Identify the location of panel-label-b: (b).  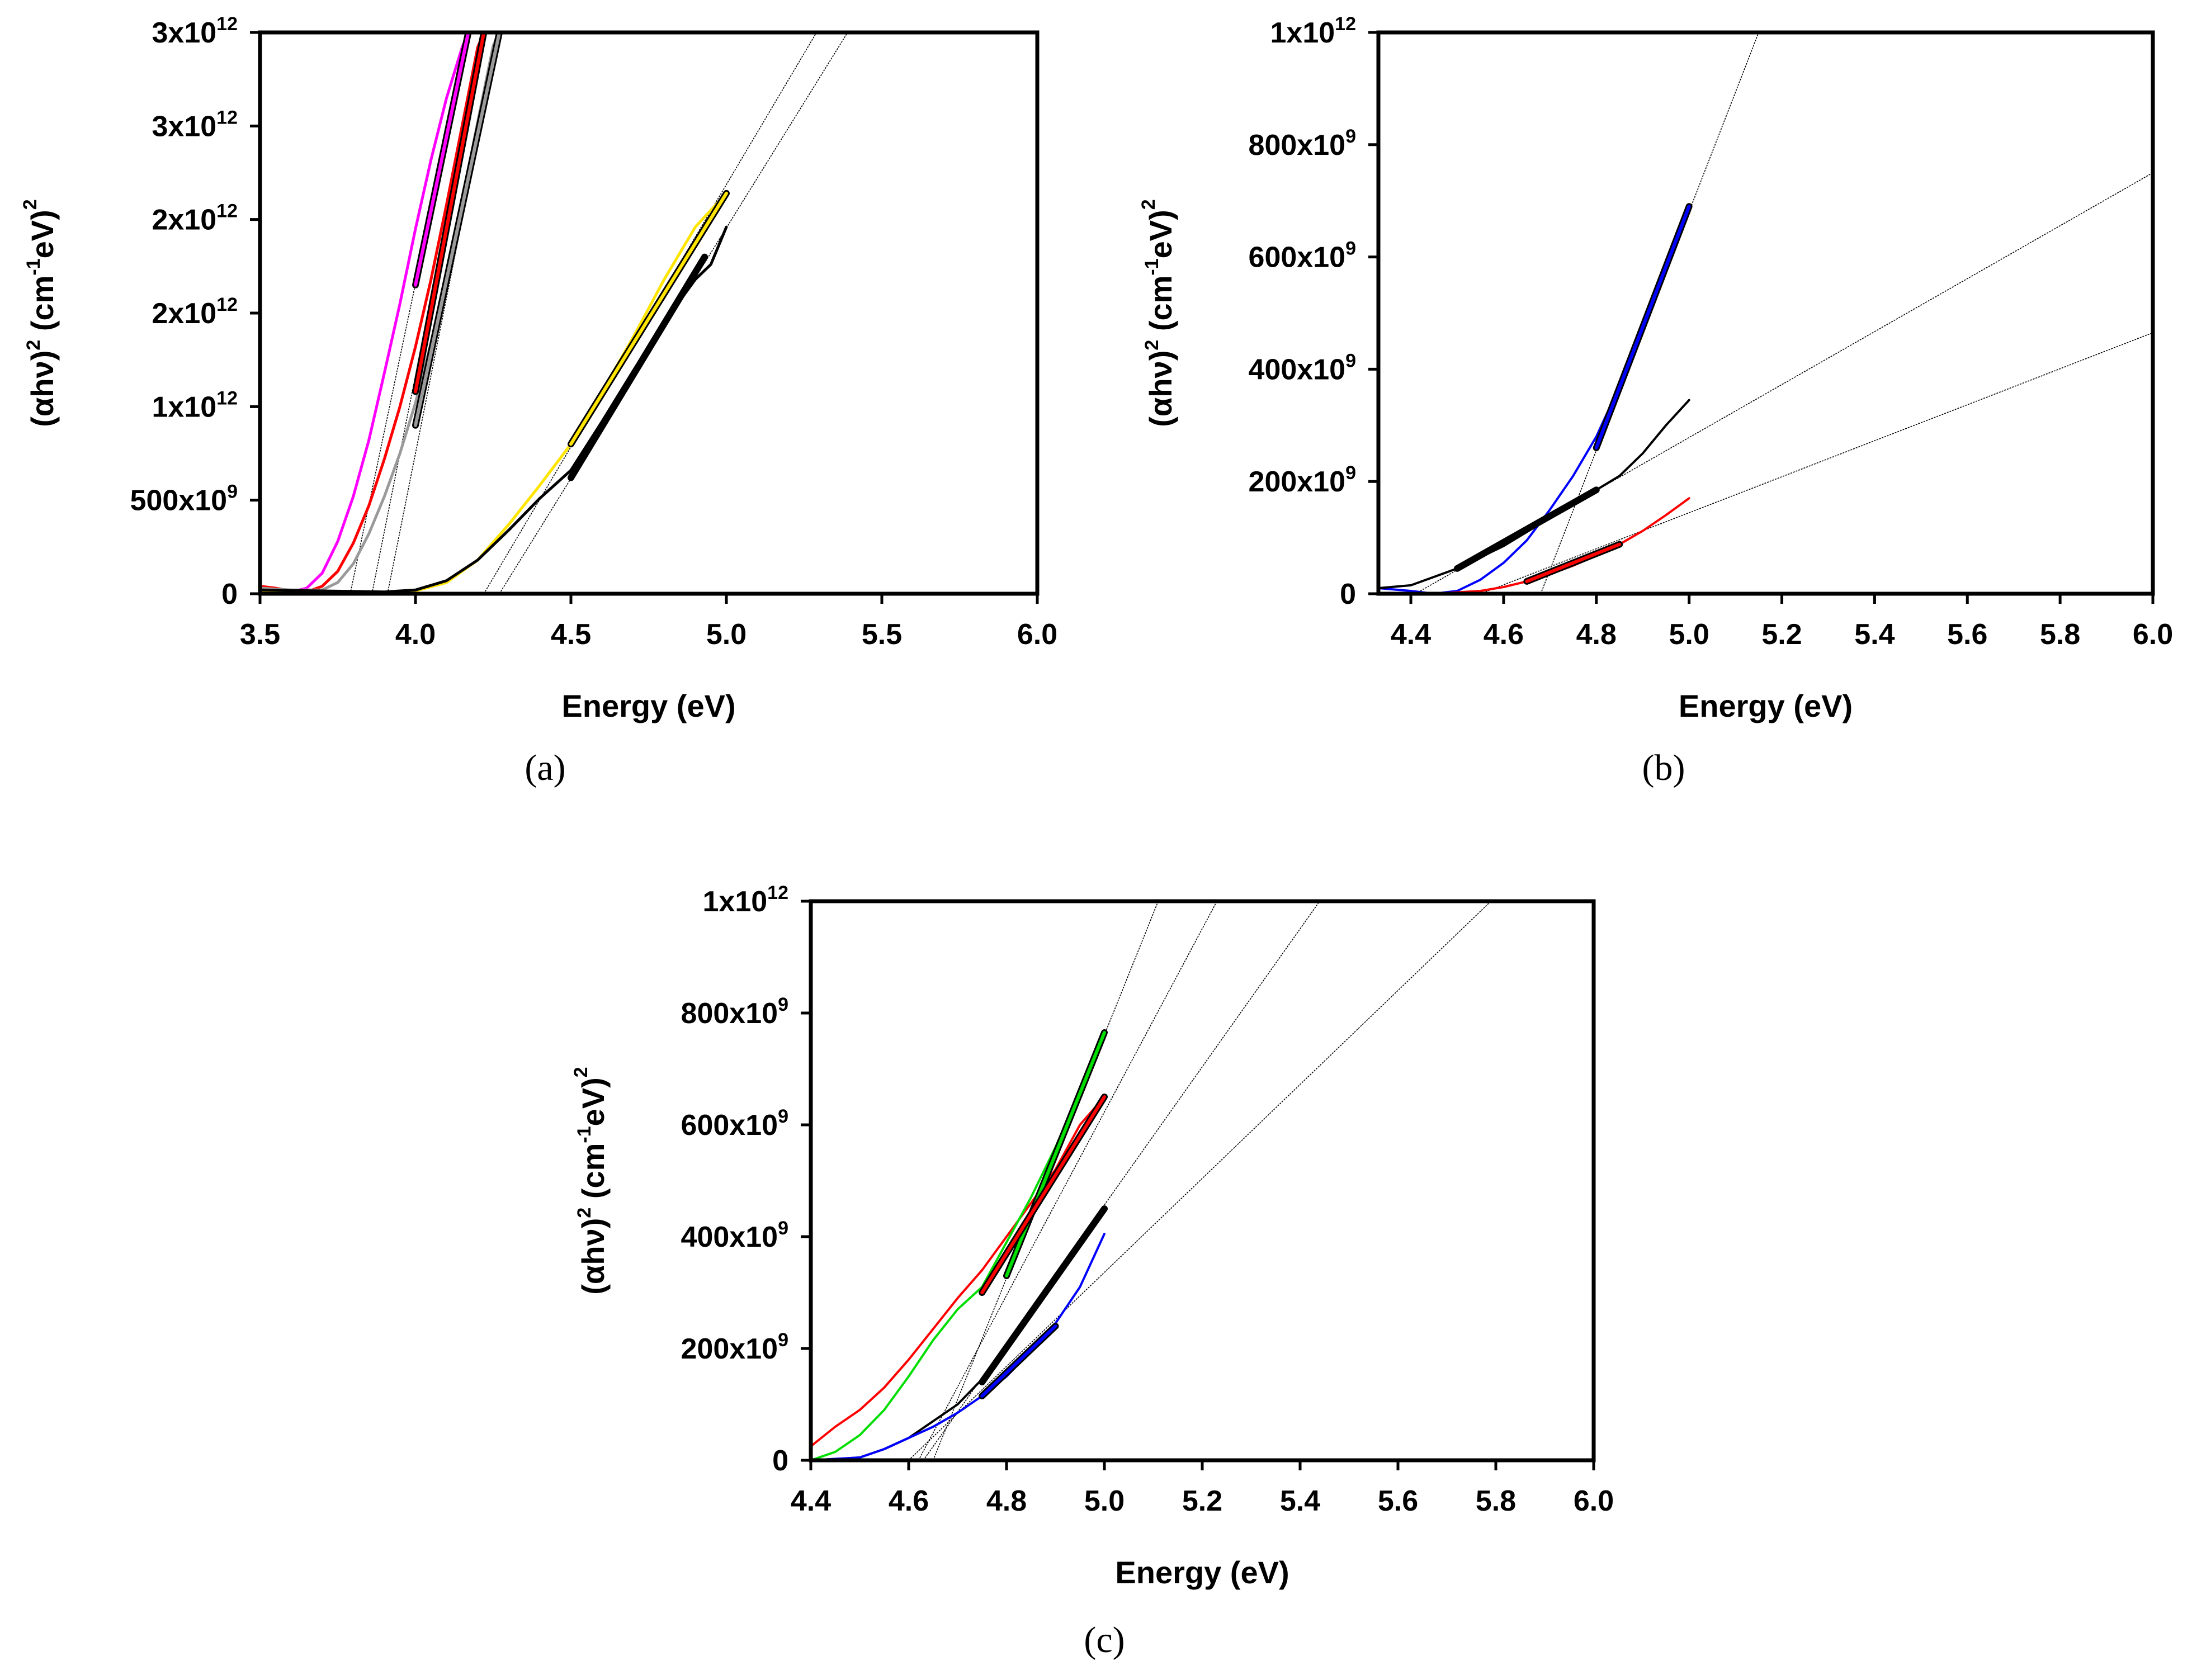
(1663, 767).